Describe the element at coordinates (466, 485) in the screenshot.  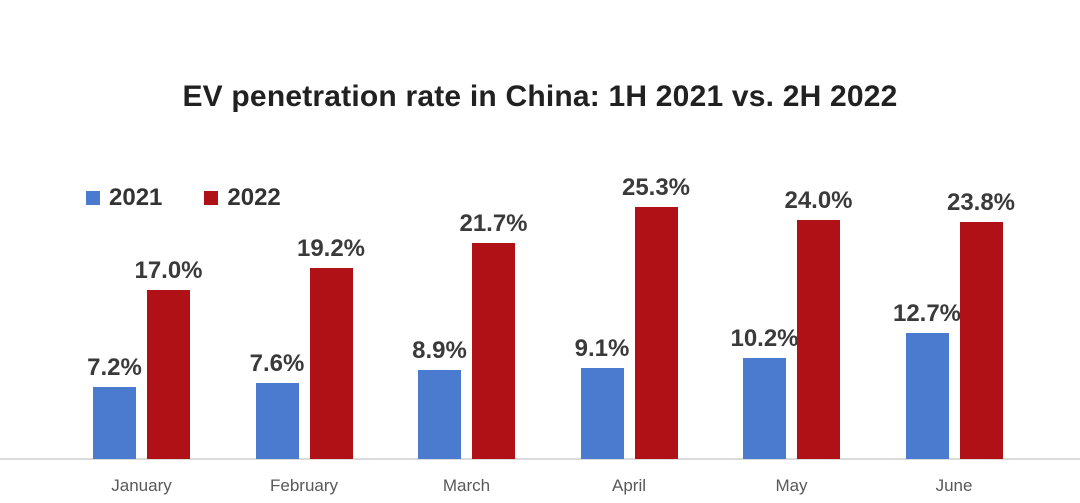
I see `x-tick-march: March` at that location.